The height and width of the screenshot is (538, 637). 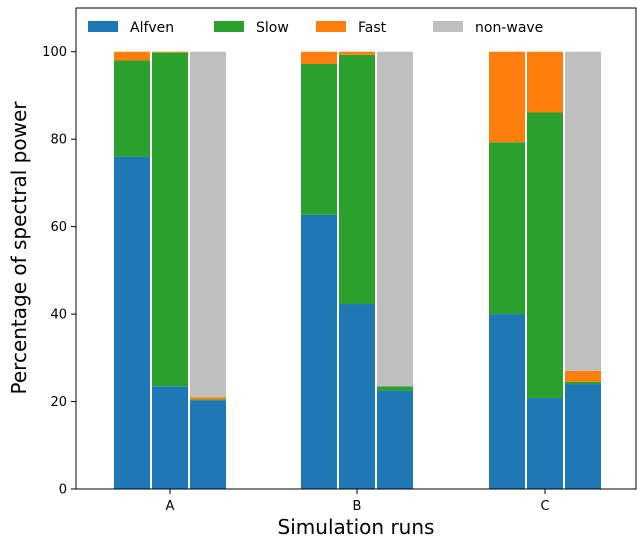 What do you see at coordinates (132, 108) in the screenshot?
I see `bar-A-1-slow` at bounding box center [132, 108].